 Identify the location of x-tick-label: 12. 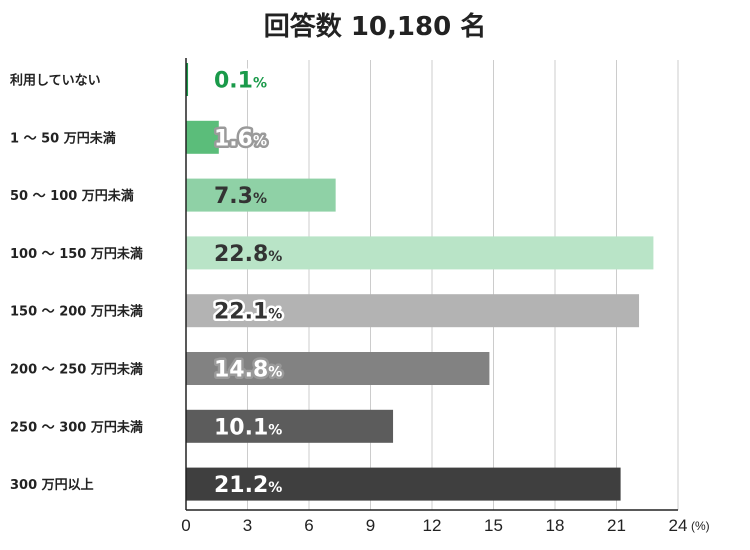
(432, 525).